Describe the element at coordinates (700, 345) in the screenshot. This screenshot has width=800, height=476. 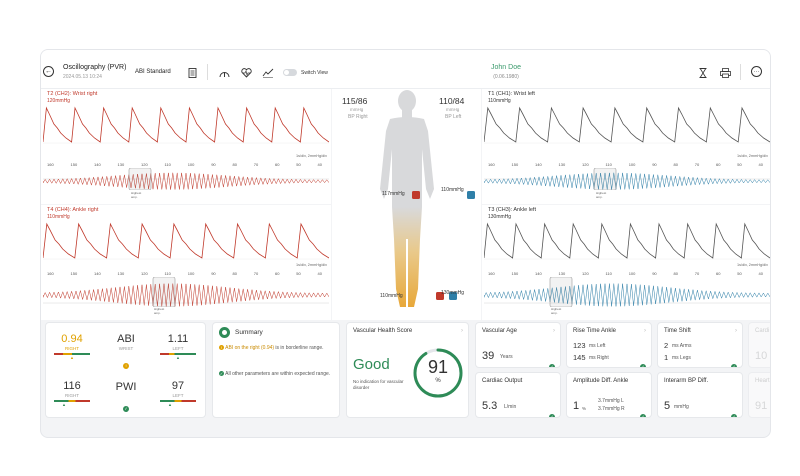
I see `time-shift-card: Time Shift › 2 ms Arms 1 ms Legs ✓` at that location.